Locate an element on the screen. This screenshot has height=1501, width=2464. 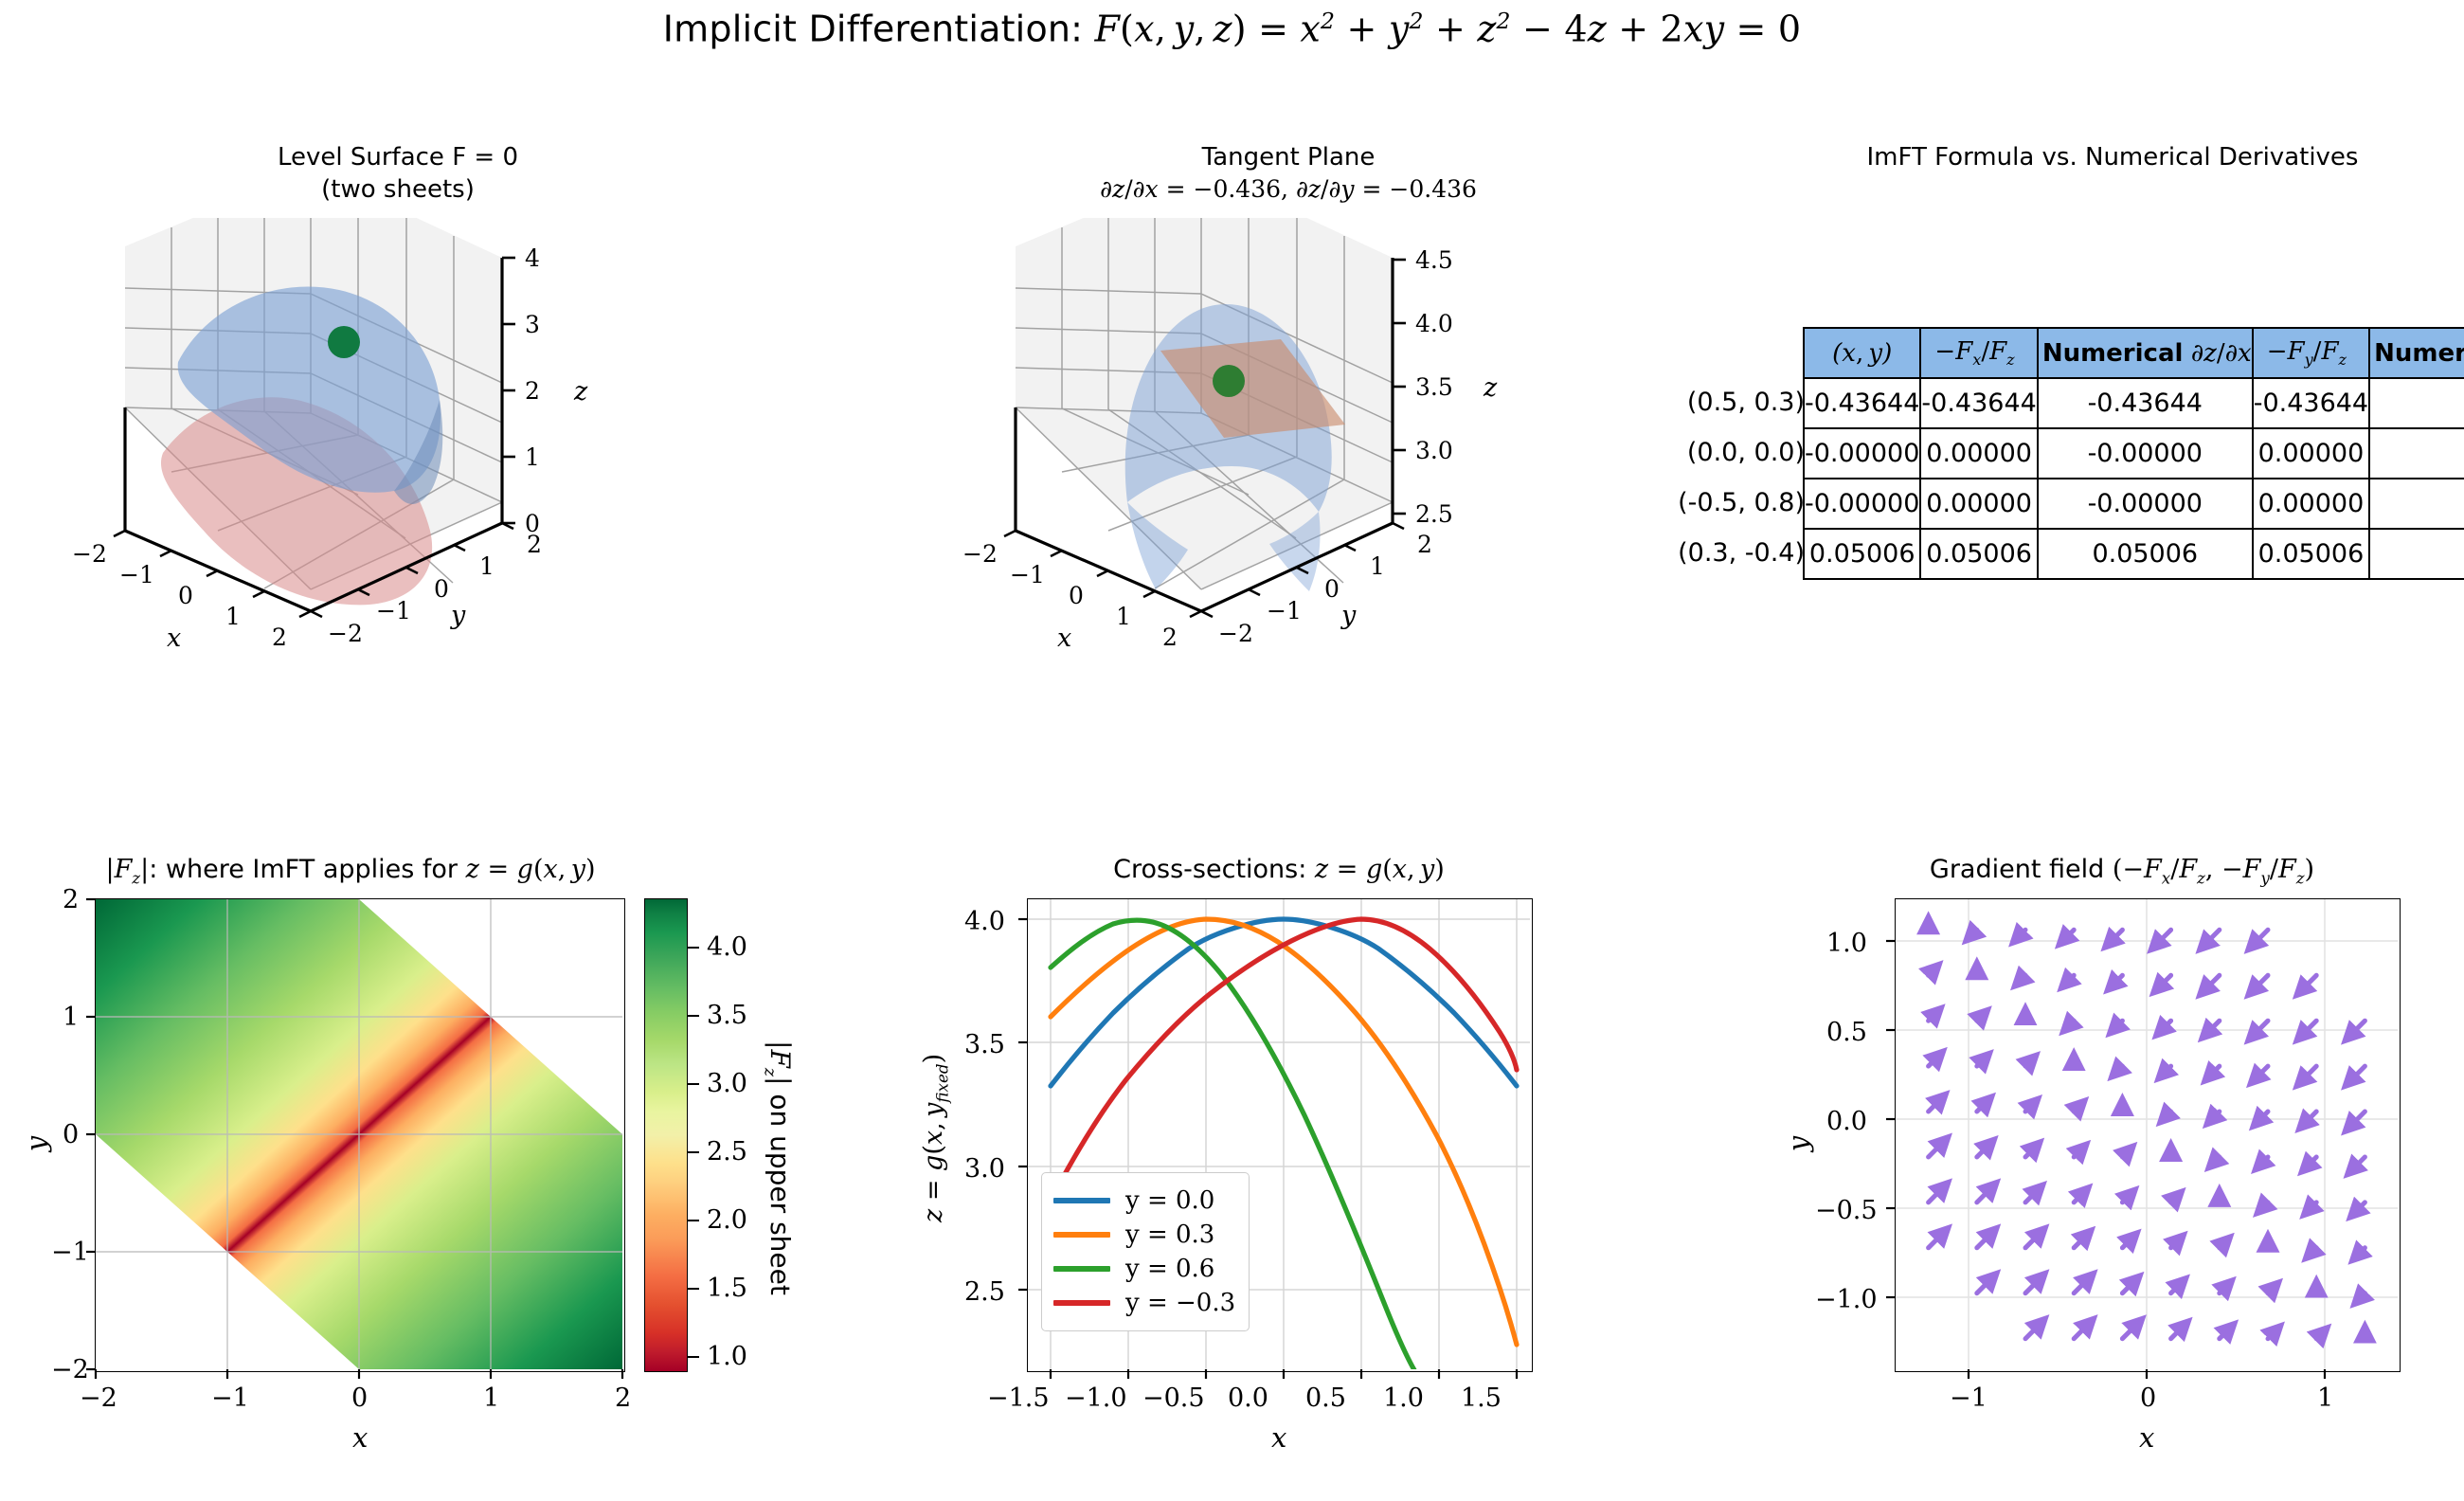
heatmap-axes is located at coordinates (355, 1138).